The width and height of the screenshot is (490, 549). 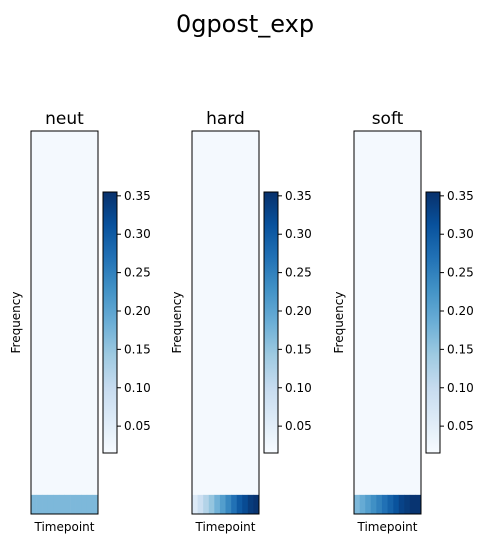 I want to click on figure-title: 0gpost_exp, so click(x=245, y=24).